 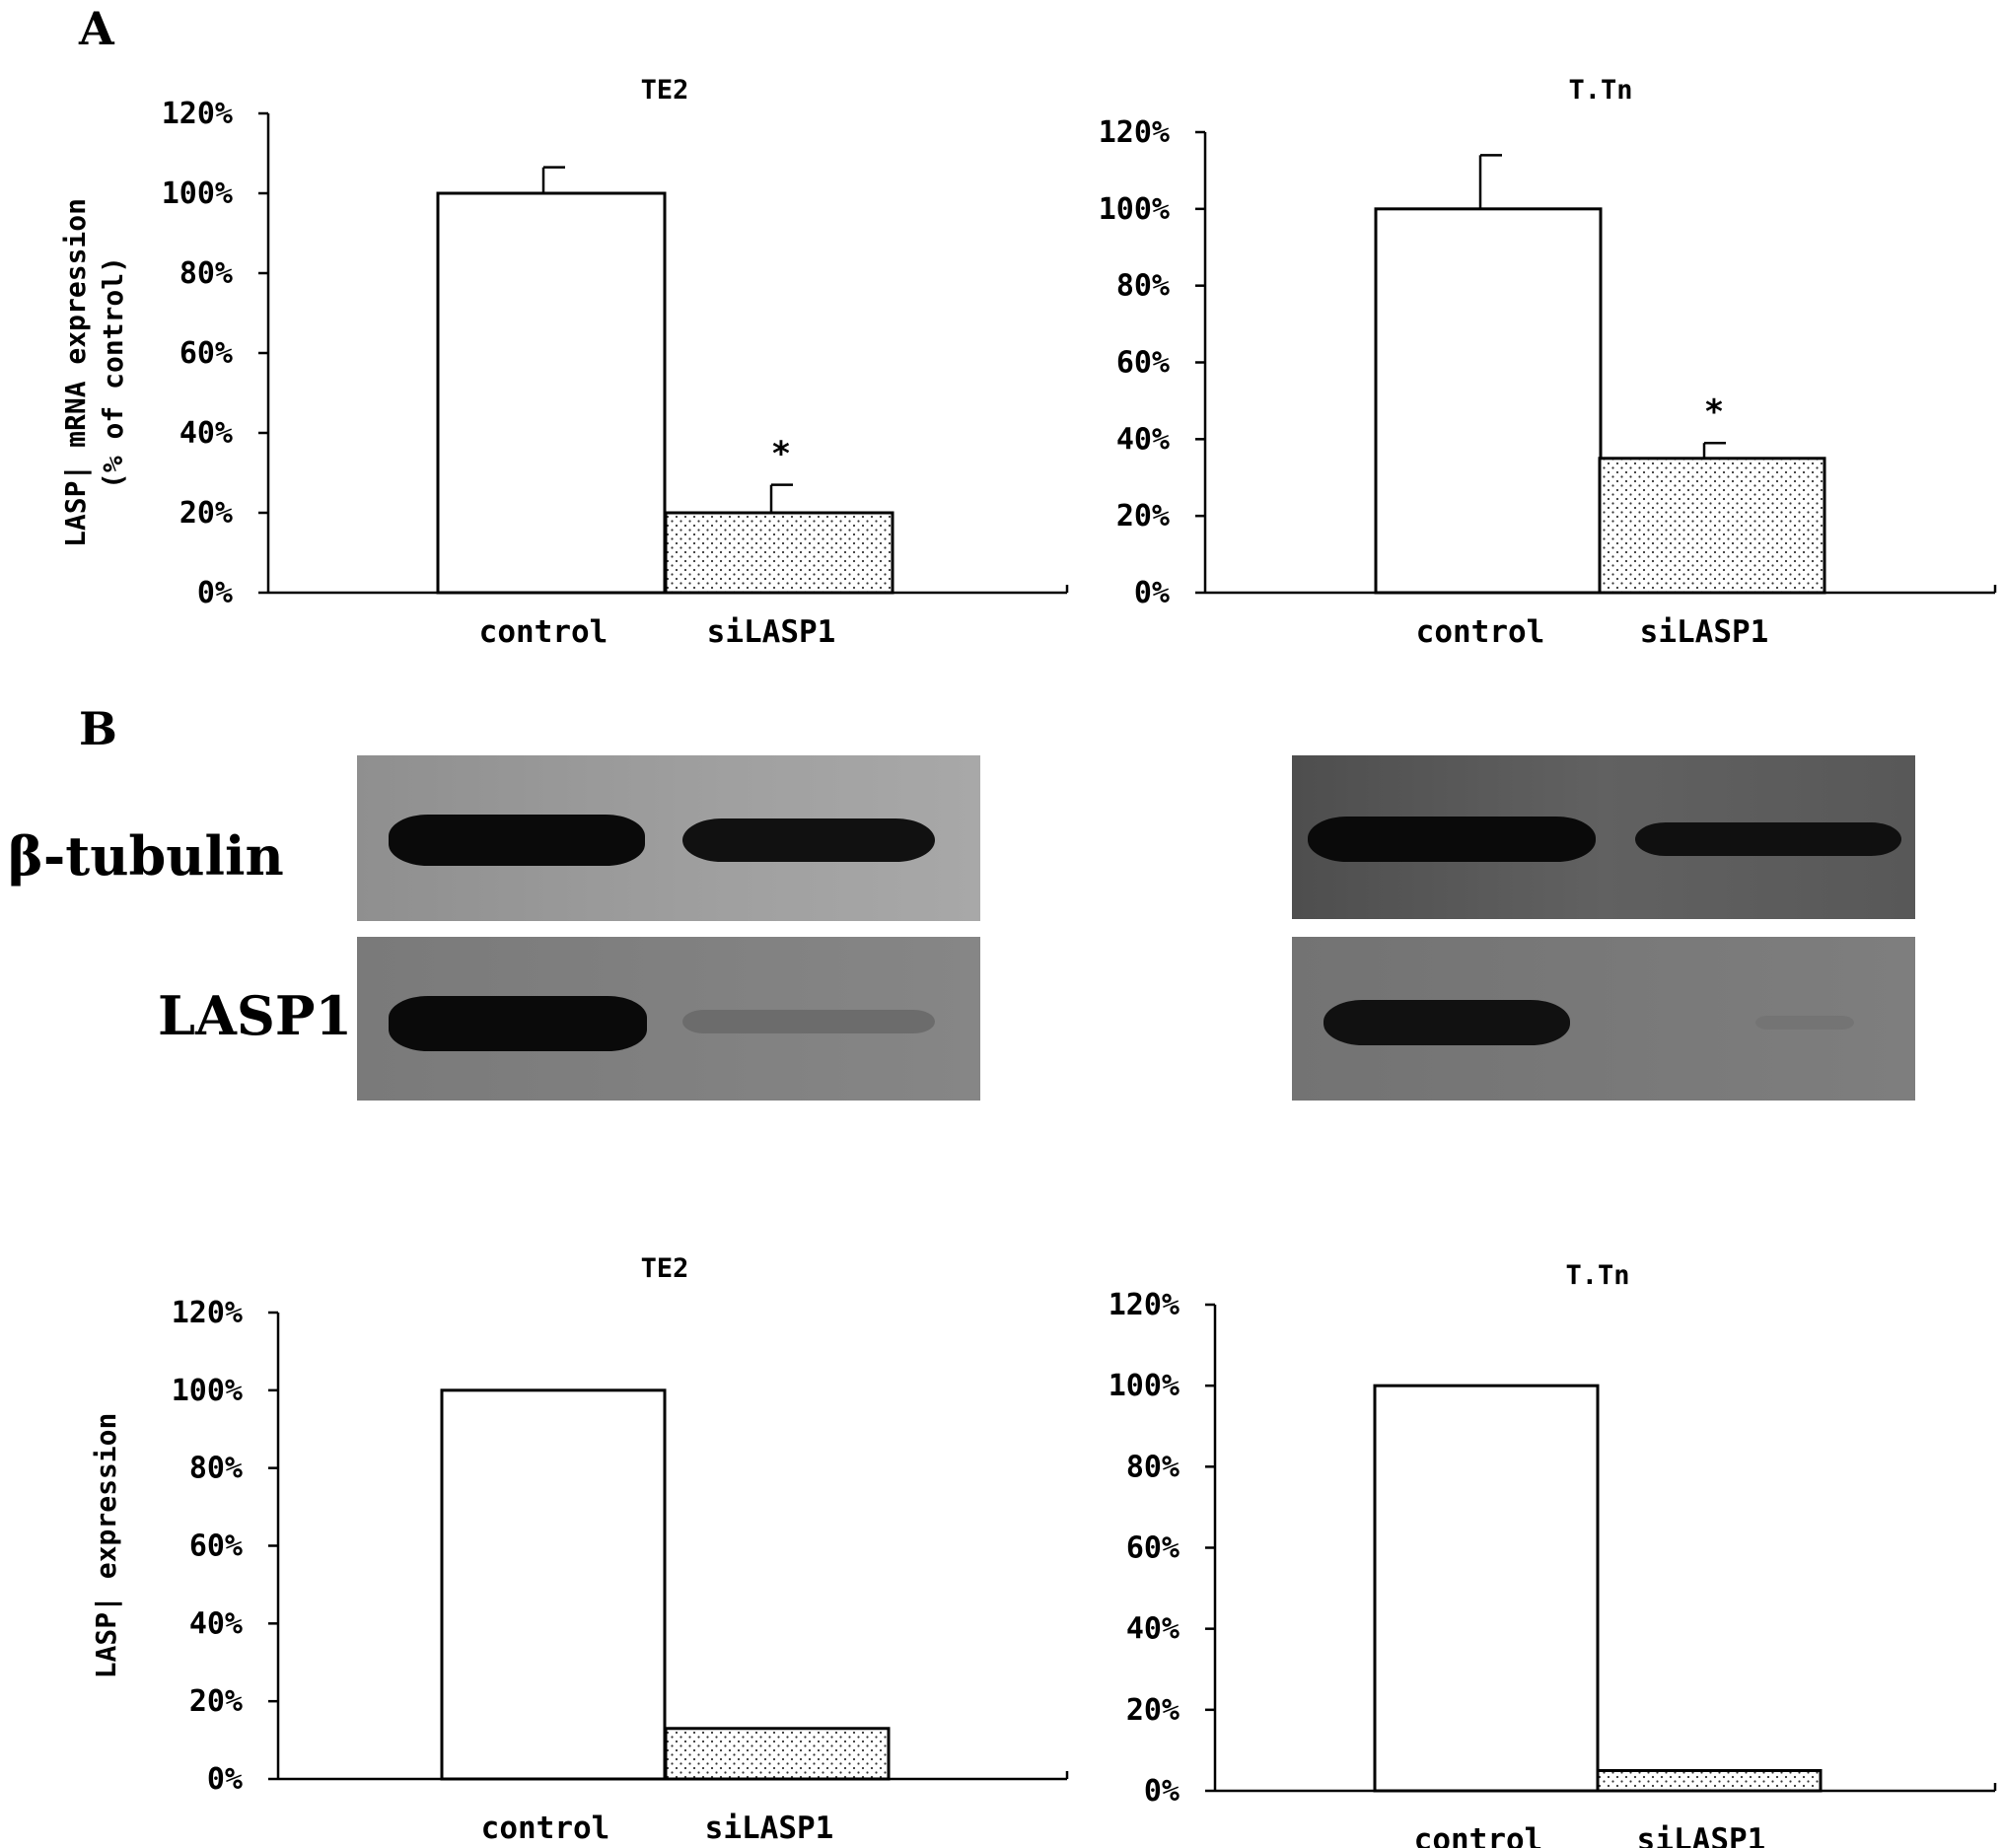 What do you see at coordinates (518, 1023) in the screenshot?
I see `band-lasp1-left-control` at bounding box center [518, 1023].